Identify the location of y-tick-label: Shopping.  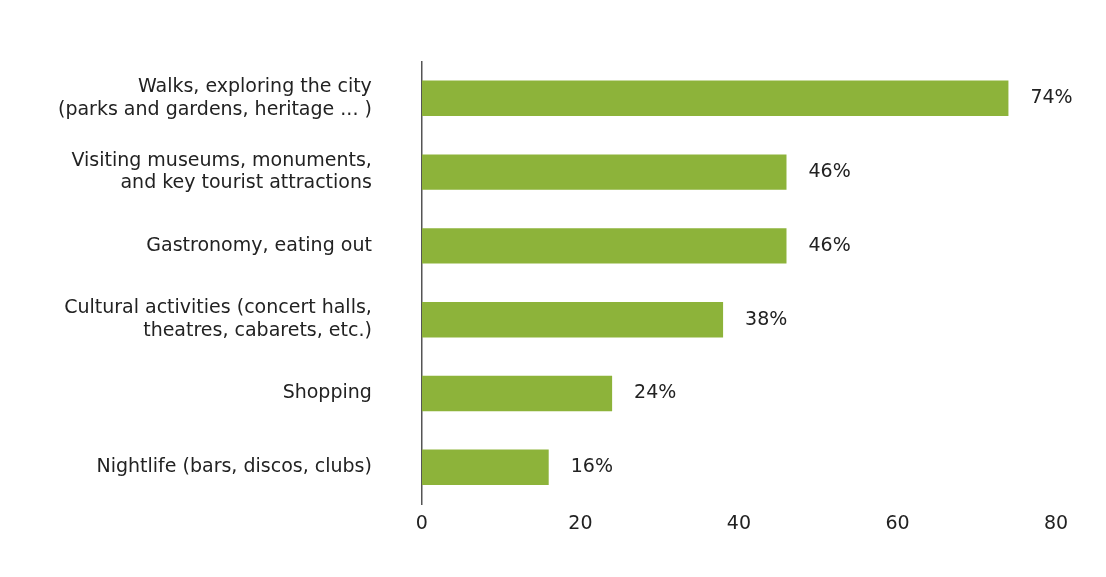
(327, 391).